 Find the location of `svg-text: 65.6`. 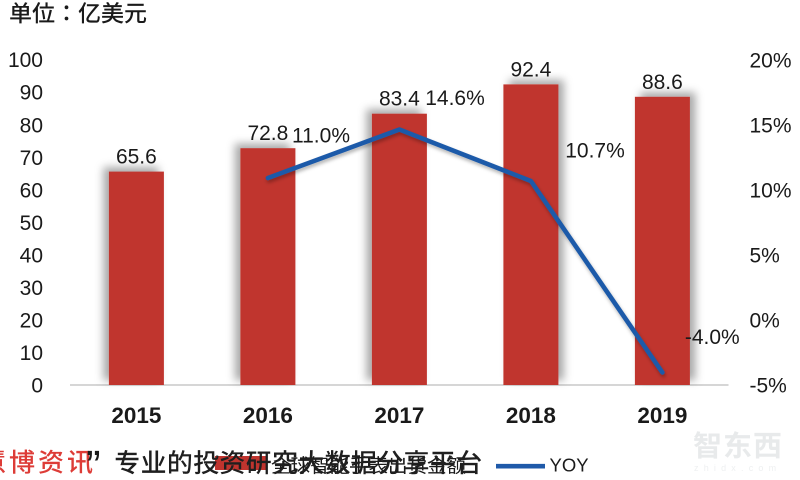

svg-text: 65.6 is located at coordinates (136, 157).